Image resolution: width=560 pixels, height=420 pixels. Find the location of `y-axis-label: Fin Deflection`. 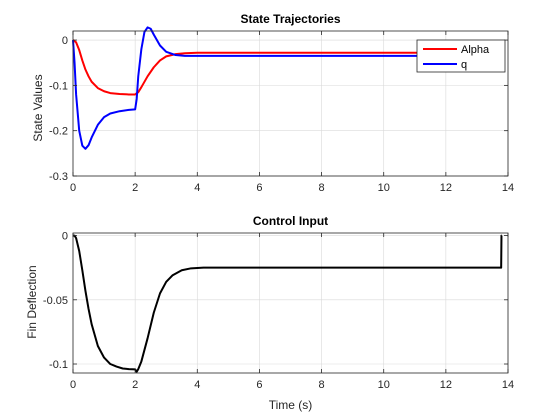

y-axis-label: Fin Deflection is located at coordinates (32, 301).